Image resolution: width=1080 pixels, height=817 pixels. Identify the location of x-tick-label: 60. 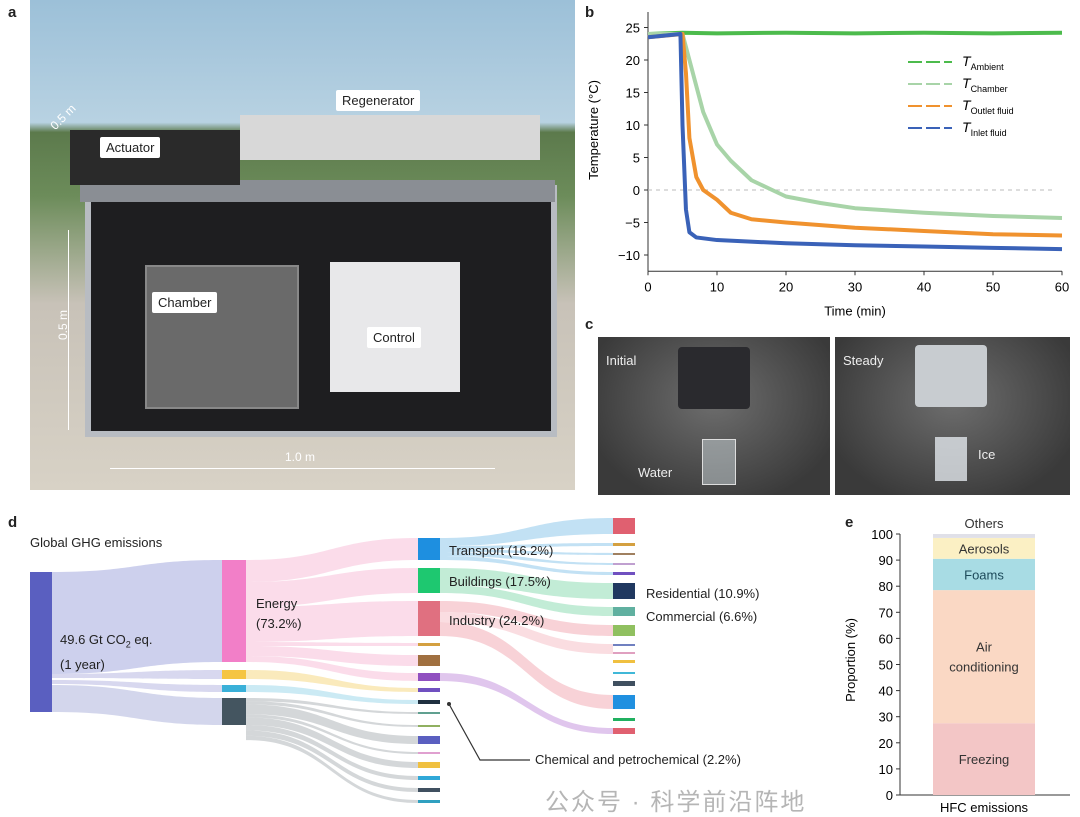
(1062, 286).